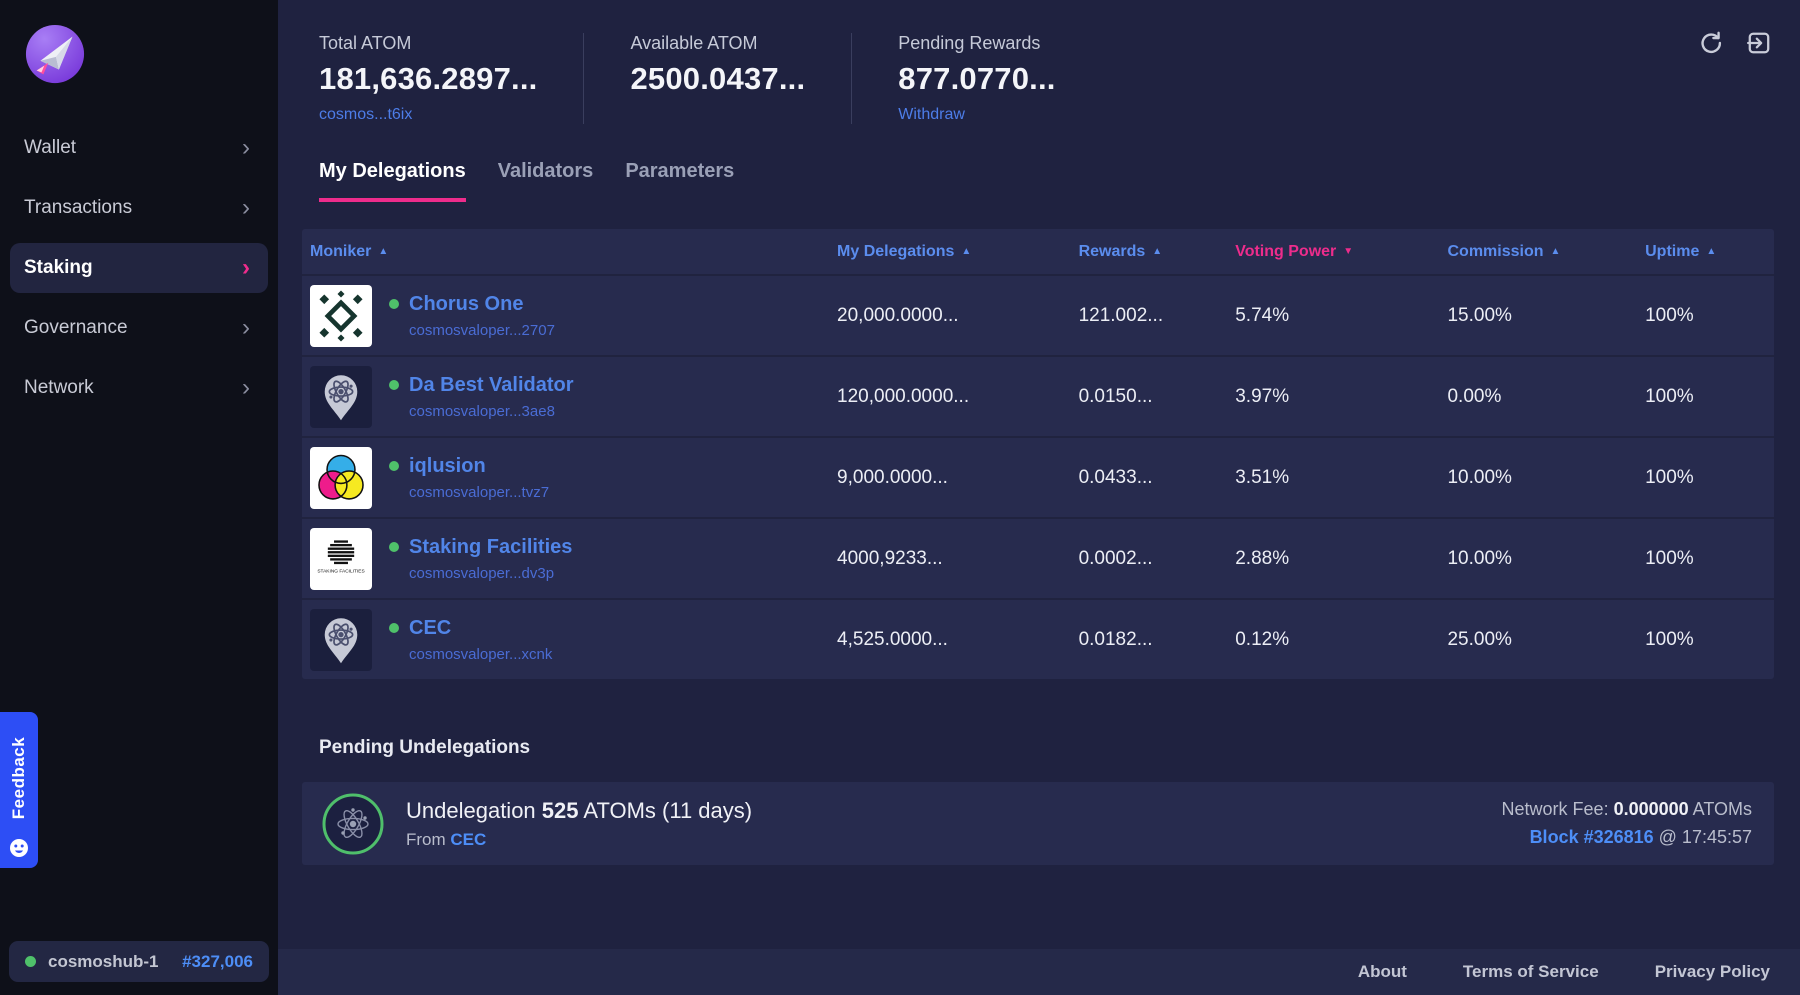 Image resolution: width=1800 pixels, height=995 pixels. I want to click on cosmos-pin-logo-icon, so click(341, 396).